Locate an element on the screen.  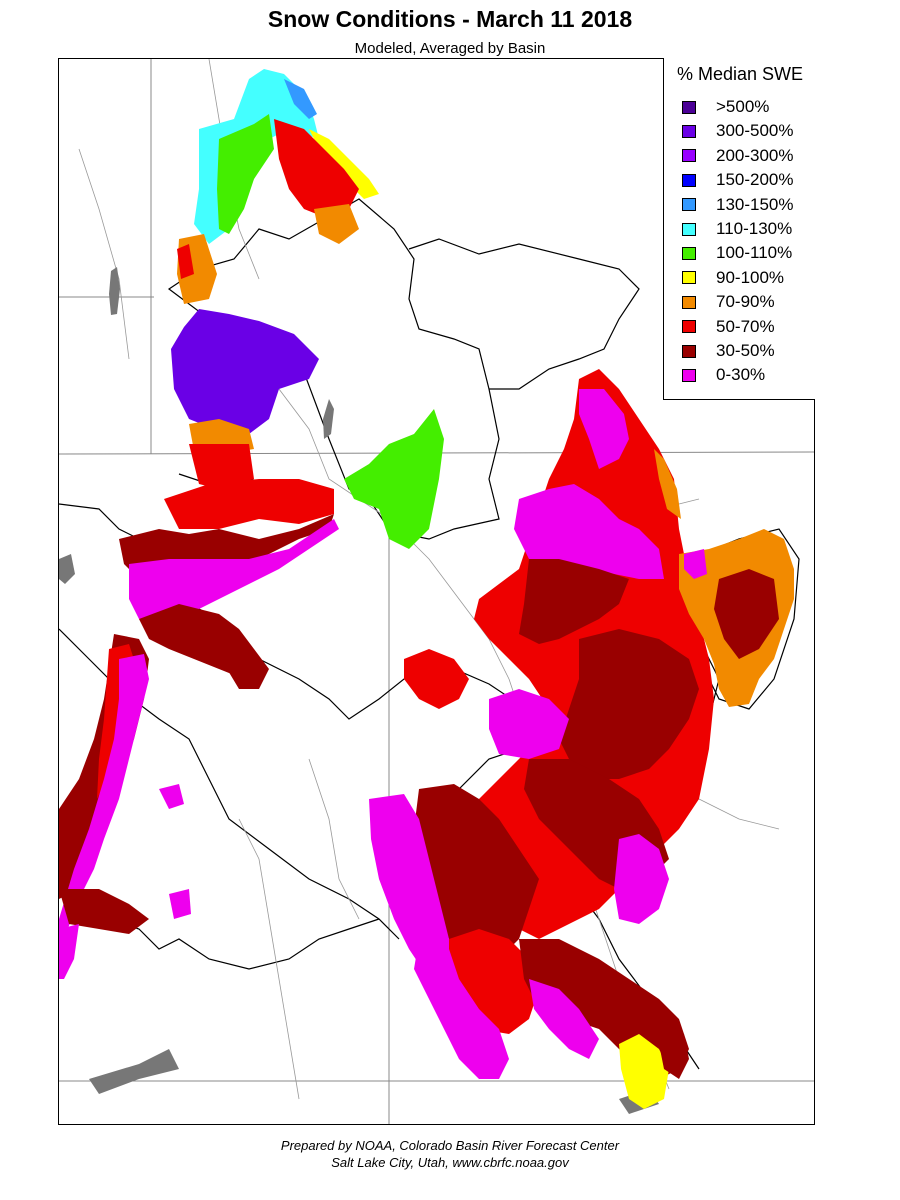
legend-label: 90-100% is located at coordinates (750, 277).